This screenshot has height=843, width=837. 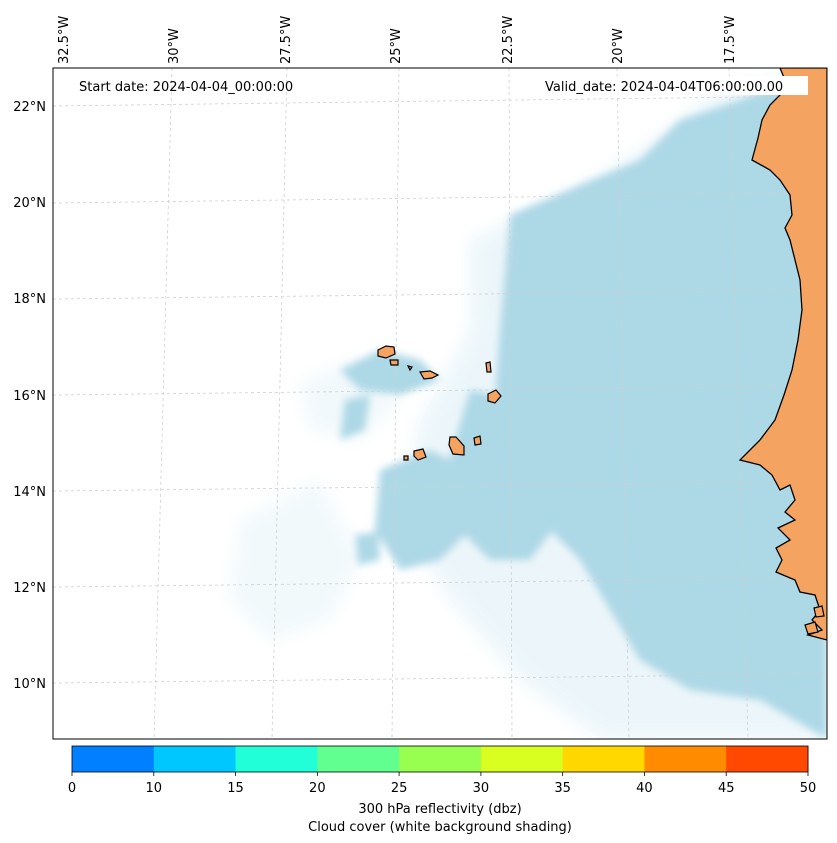 I want to click on lat-label: 14°N, so click(x=29, y=492).